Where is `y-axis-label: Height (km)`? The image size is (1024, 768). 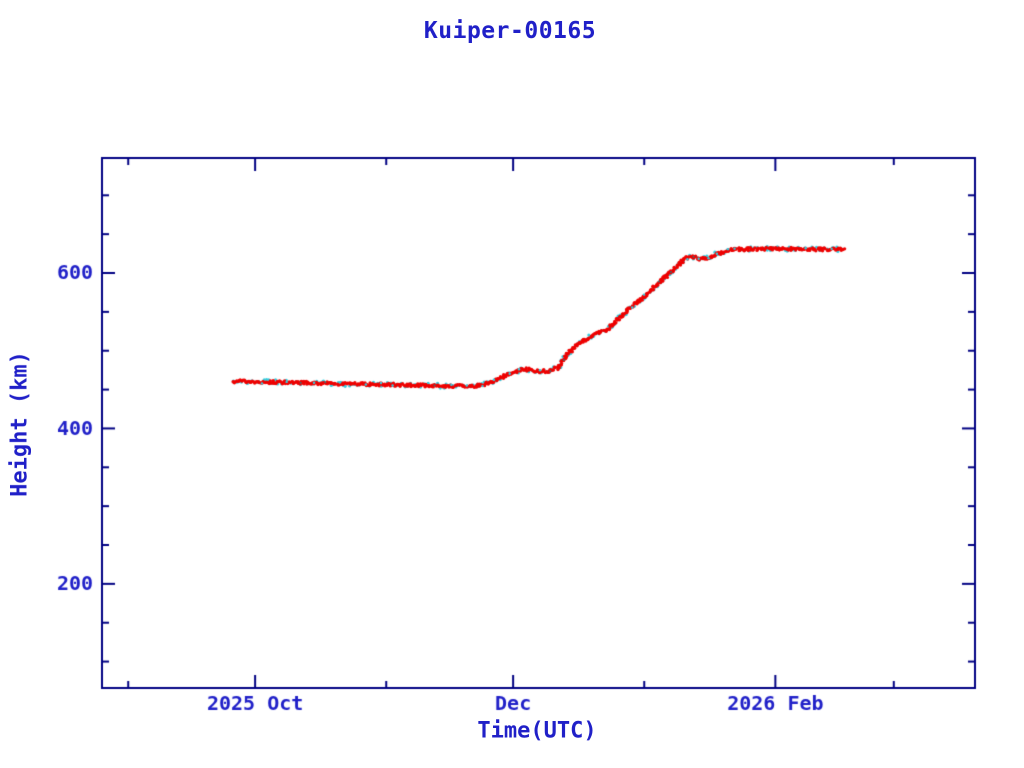 y-axis-label: Height (km) is located at coordinates (20, 424).